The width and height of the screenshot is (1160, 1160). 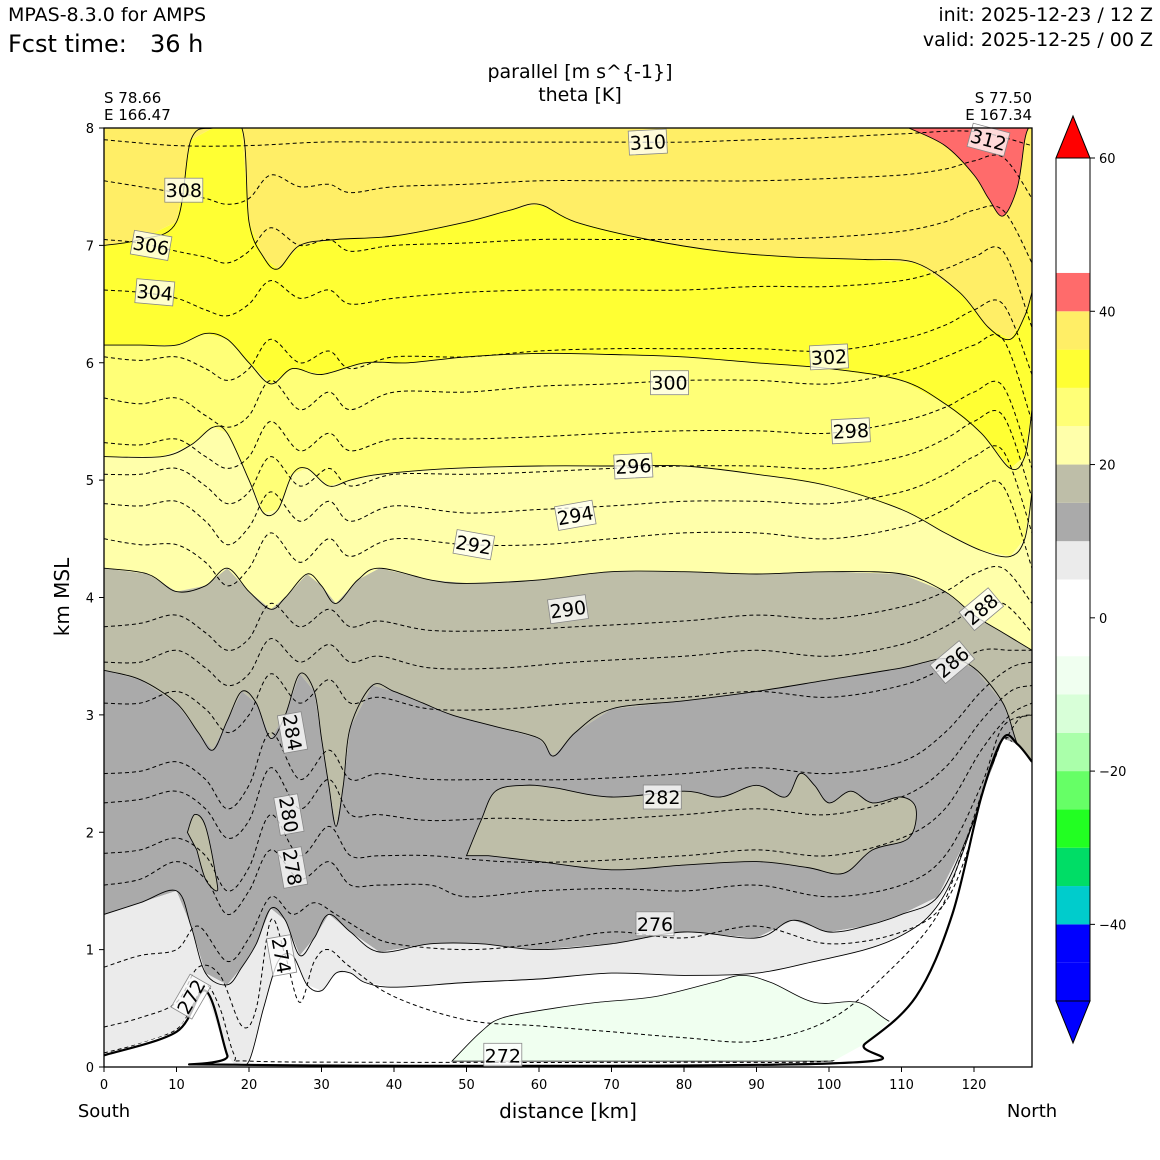 What do you see at coordinates (104, 1085) in the screenshot?
I see `x-tick-label: 0` at bounding box center [104, 1085].